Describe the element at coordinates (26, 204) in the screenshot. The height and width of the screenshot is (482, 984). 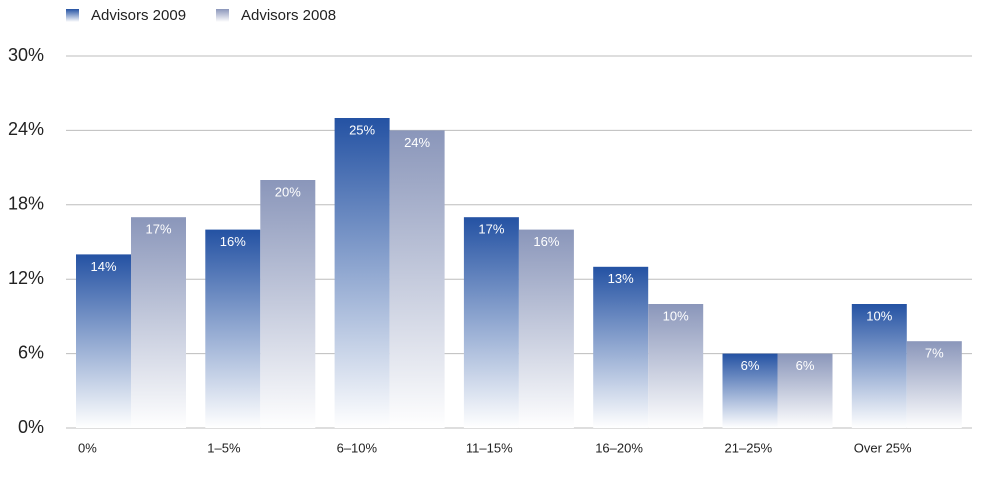
I see `y-tick-label: 18%` at that location.